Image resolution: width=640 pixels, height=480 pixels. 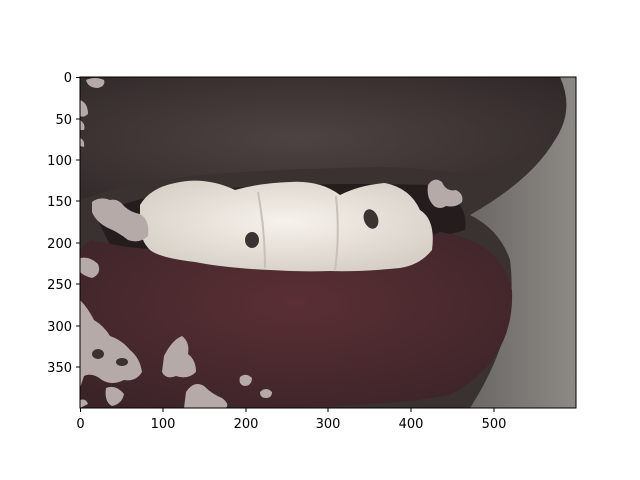 I want to click on x-tick-label: 0, so click(x=80, y=424).